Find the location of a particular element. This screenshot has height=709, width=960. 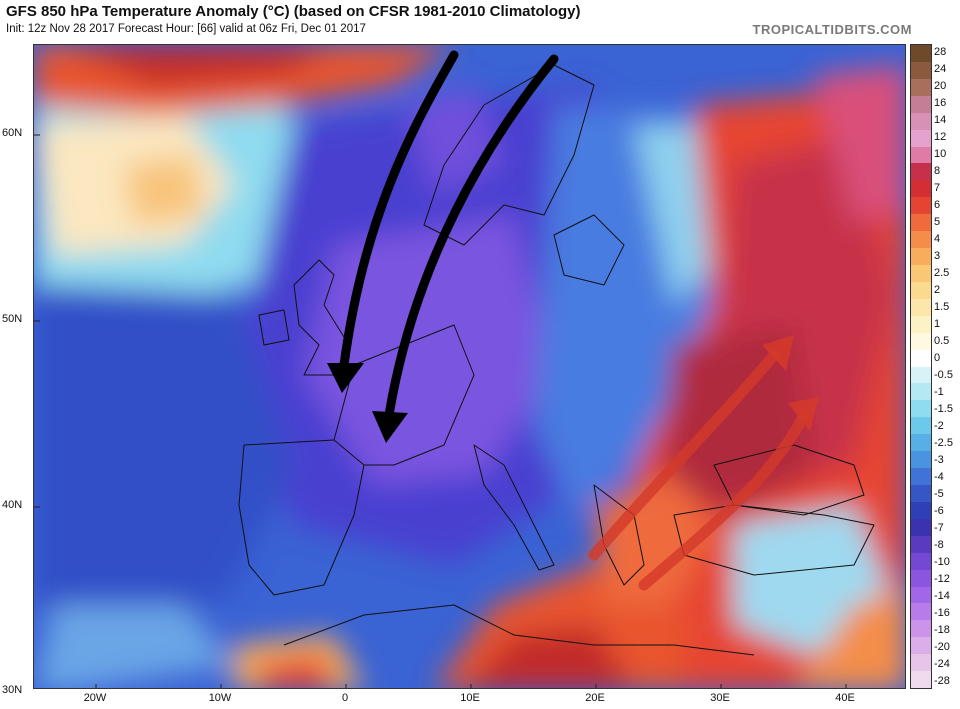

legend-label: 0.5 is located at coordinates (942, 341).